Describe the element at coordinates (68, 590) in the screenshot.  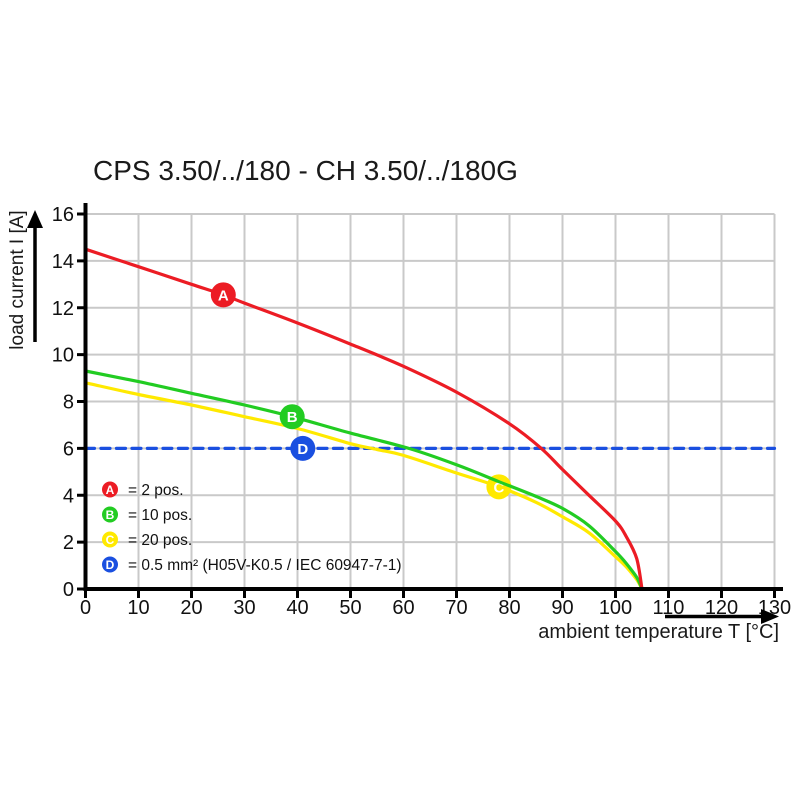
I see `y-tick-label: 0` at that location.